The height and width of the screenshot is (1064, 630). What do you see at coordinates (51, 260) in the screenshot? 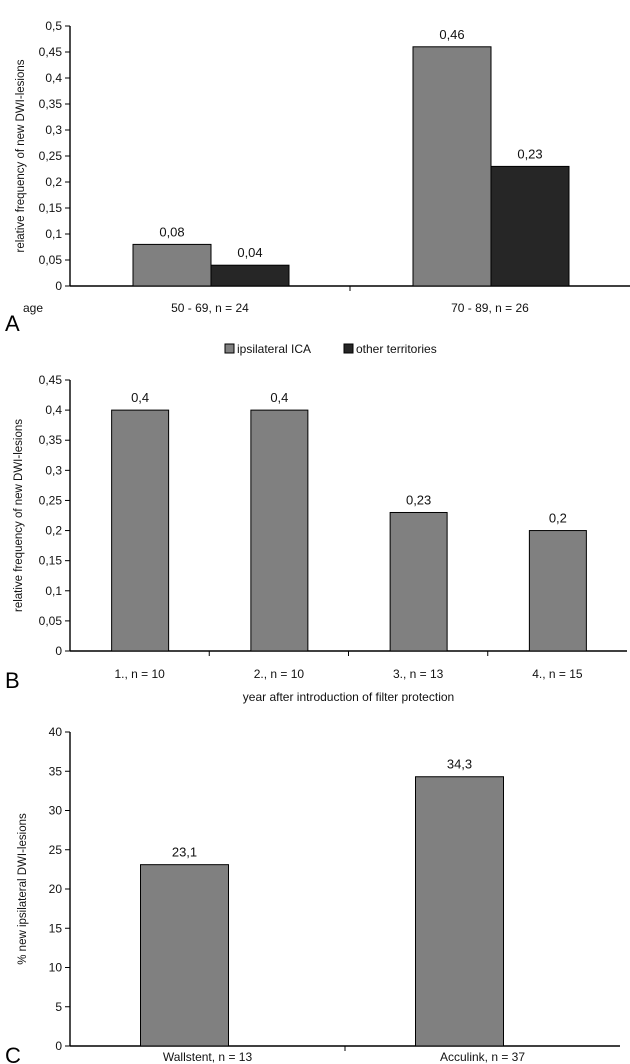
I see `panel-a-y-tick-label: 0,05` at bounding box center [51, 260].